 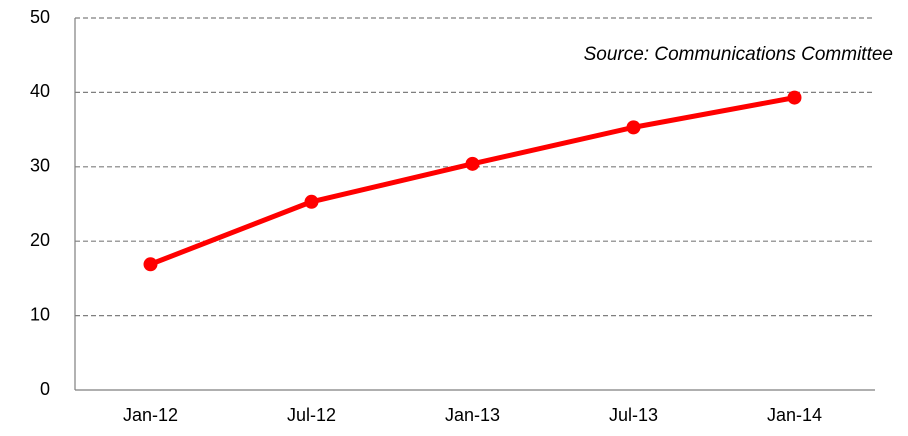 I want to click on x-tick-label: Jan-13, so click(x=472, y=415).